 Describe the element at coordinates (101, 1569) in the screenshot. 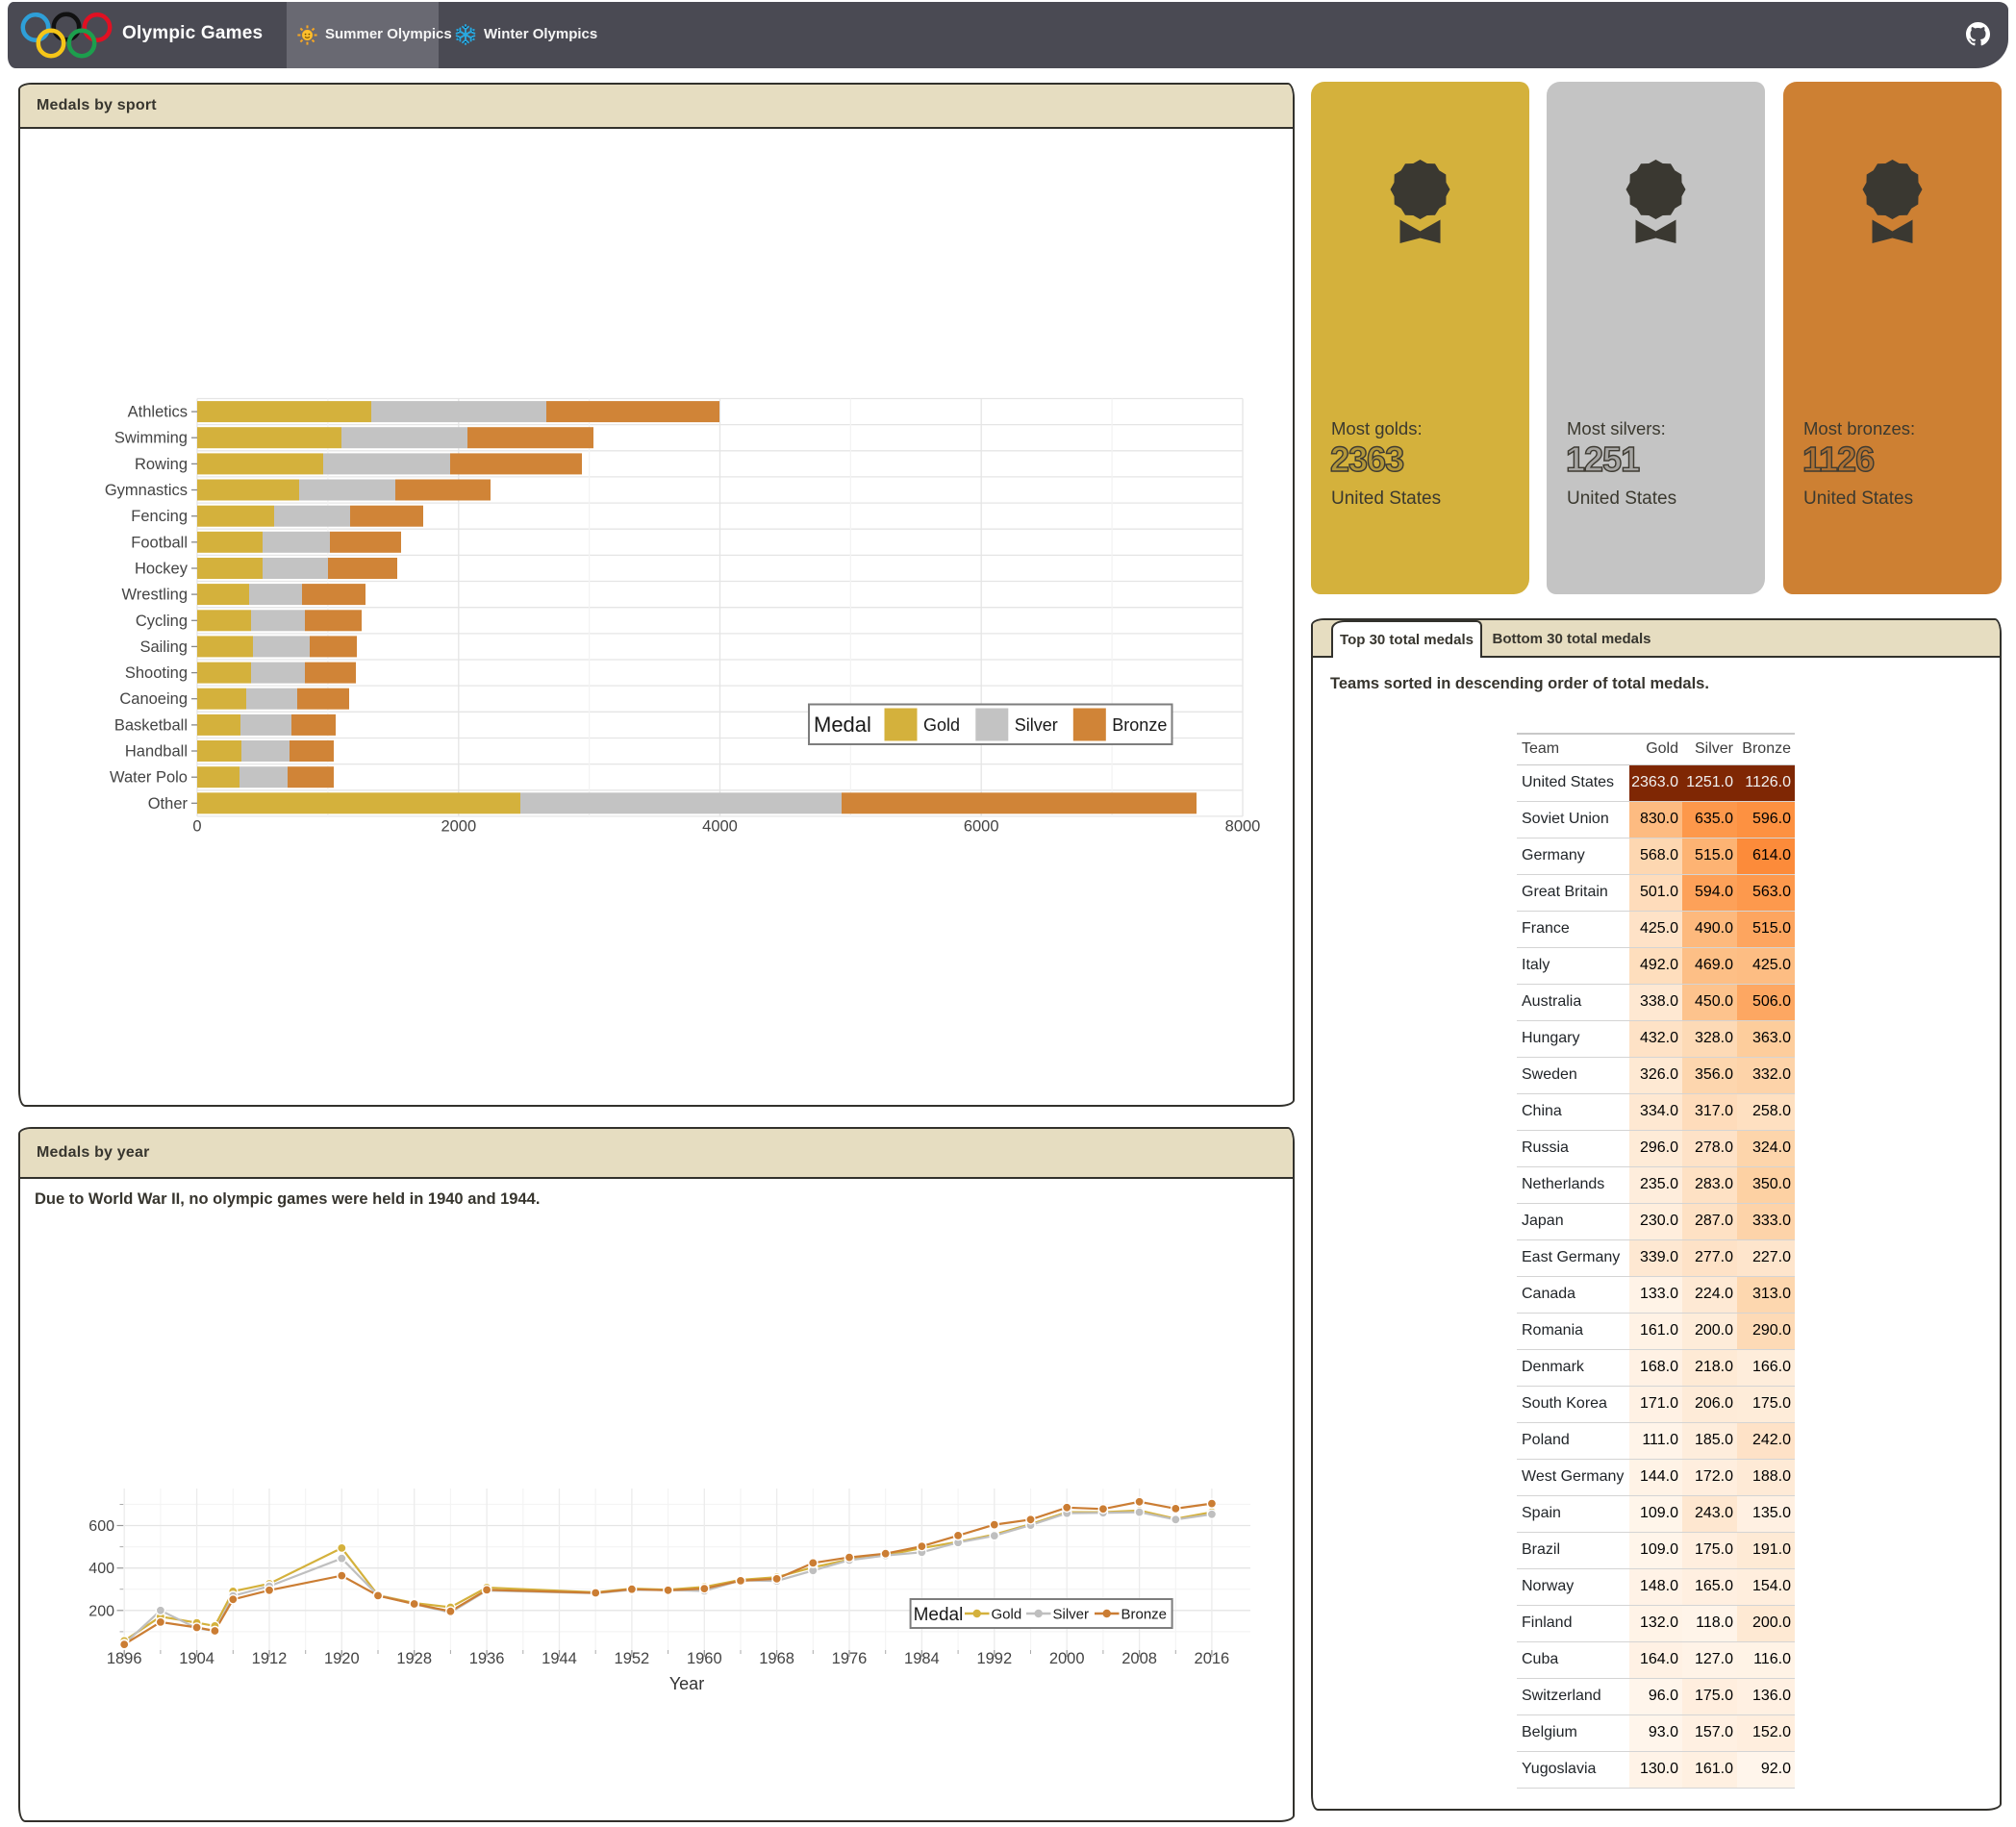

I see `svg-text: 400` at that location.